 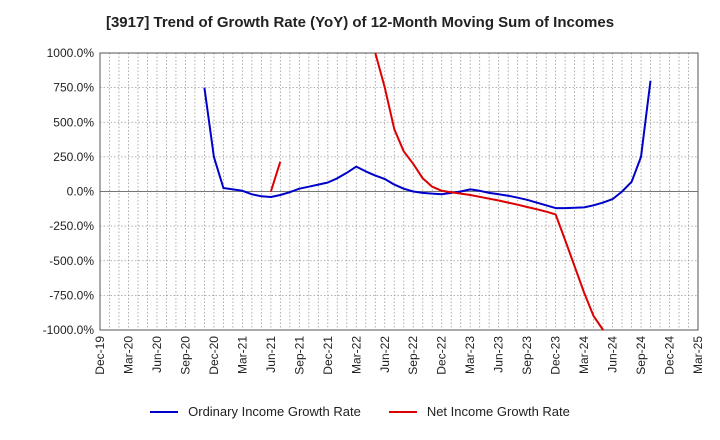 What do you see at coordinates (299, 355) in the screenshot?
I see `x-tick-label: Sep-21` at bounding box center [299, 355].